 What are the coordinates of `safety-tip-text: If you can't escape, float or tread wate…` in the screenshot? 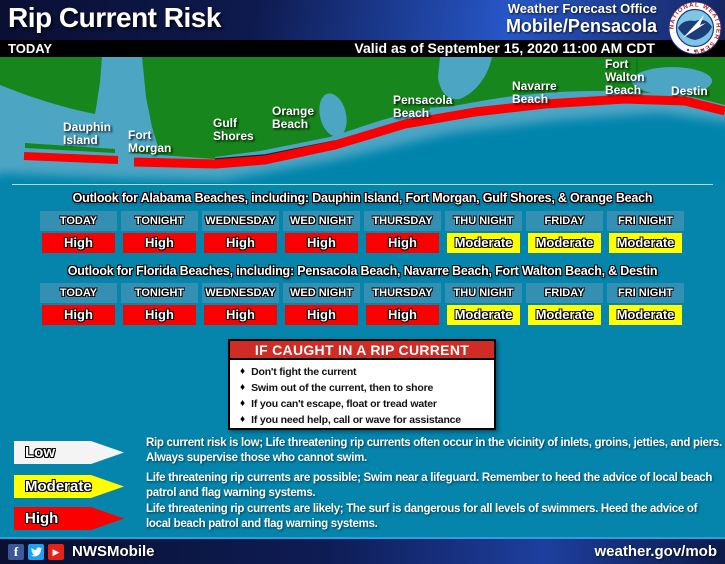 It's located at (344, 404).